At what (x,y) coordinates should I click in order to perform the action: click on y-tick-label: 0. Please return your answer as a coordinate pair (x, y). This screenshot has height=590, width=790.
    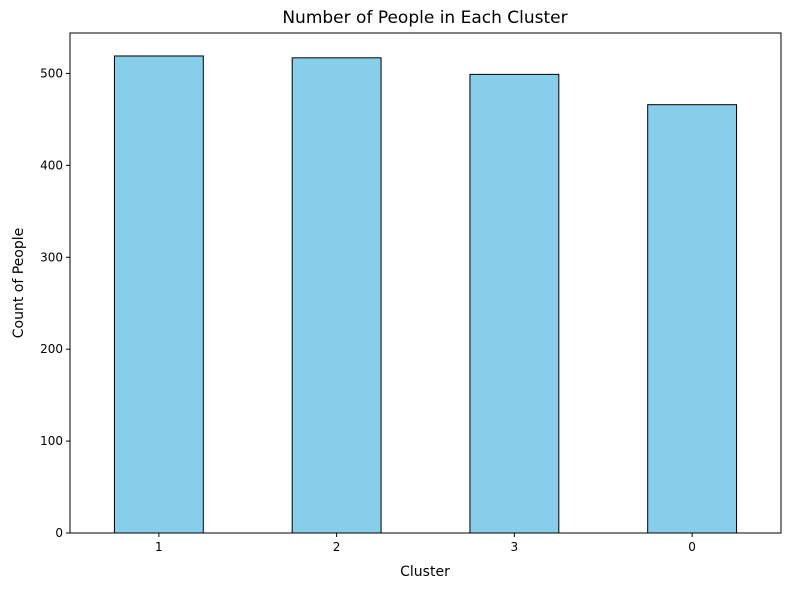
    Looking at the image, I should click on (59, 533).